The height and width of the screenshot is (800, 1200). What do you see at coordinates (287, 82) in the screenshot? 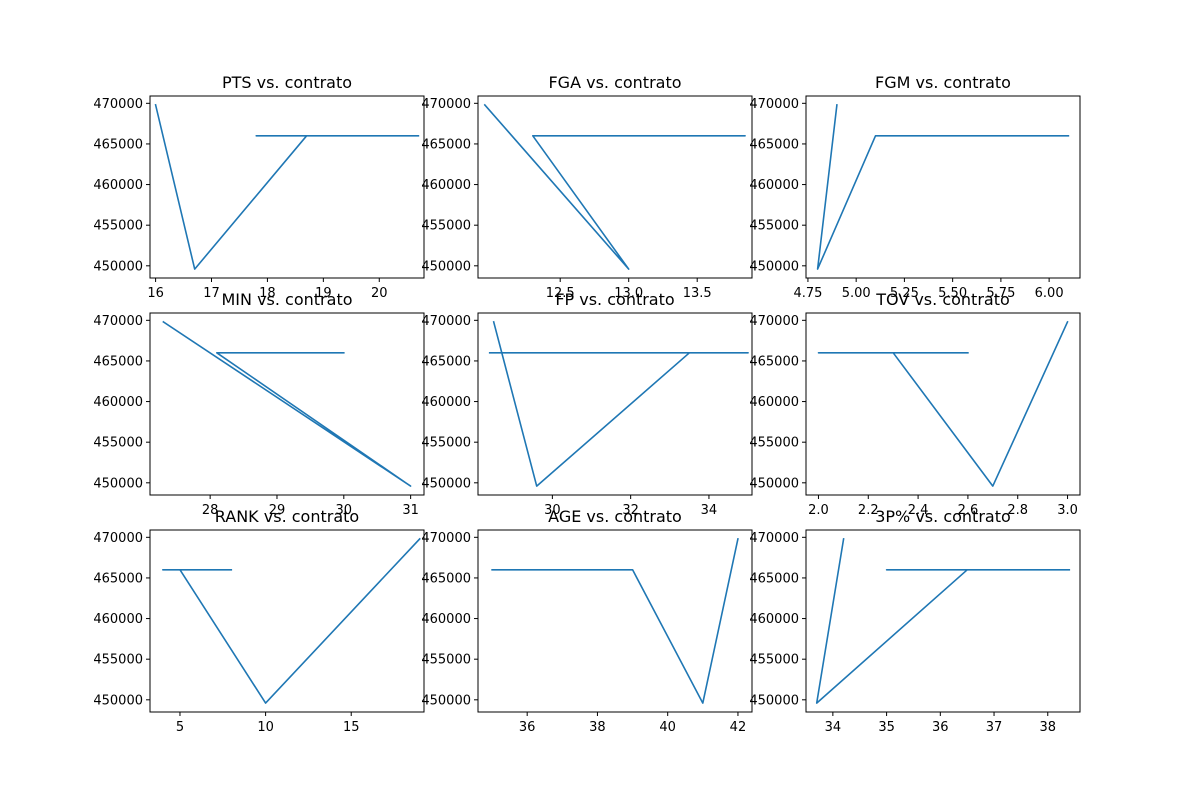
I see `subplot-title: PTS vs. contrato` at bounding box center [287, 82].